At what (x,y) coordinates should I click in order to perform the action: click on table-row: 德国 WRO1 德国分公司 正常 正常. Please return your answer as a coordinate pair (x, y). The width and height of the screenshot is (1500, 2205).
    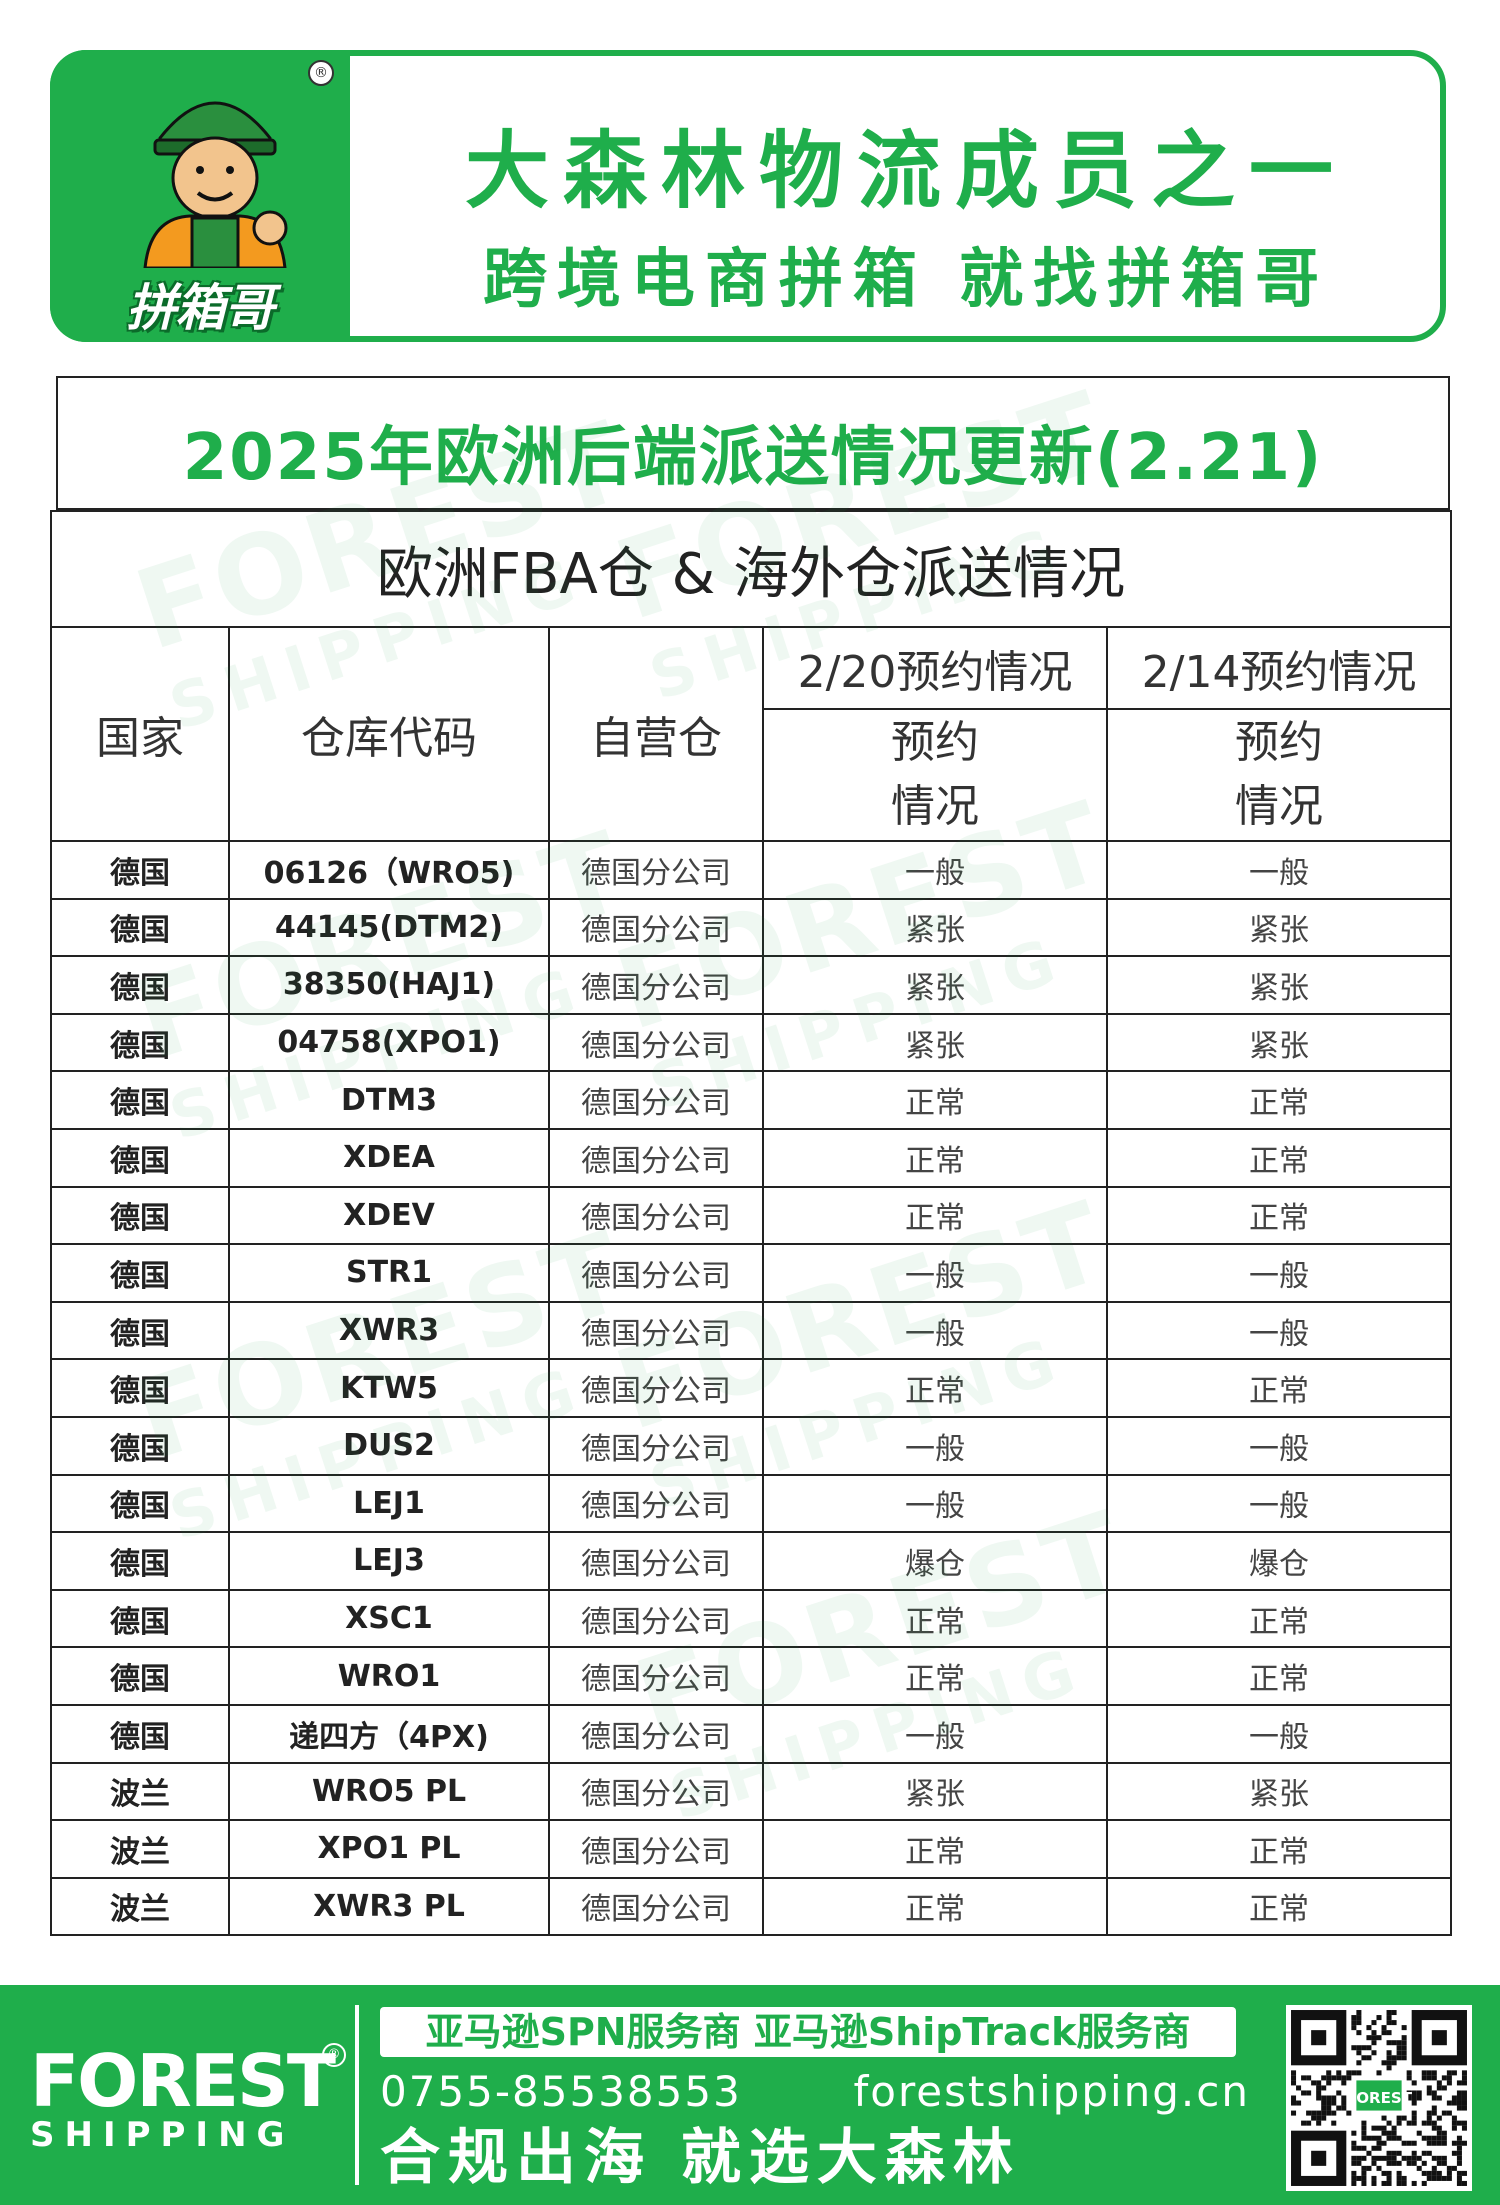
    Looking at the image, I should click on (751, 1676).